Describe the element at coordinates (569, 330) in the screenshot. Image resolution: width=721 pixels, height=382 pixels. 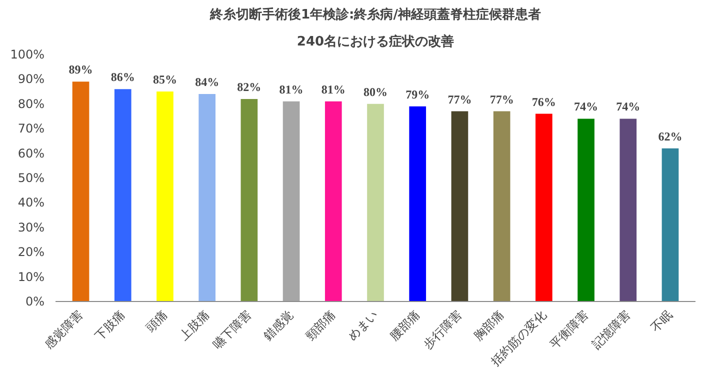
I see `x-tick-label: 平衡障害` at that location.